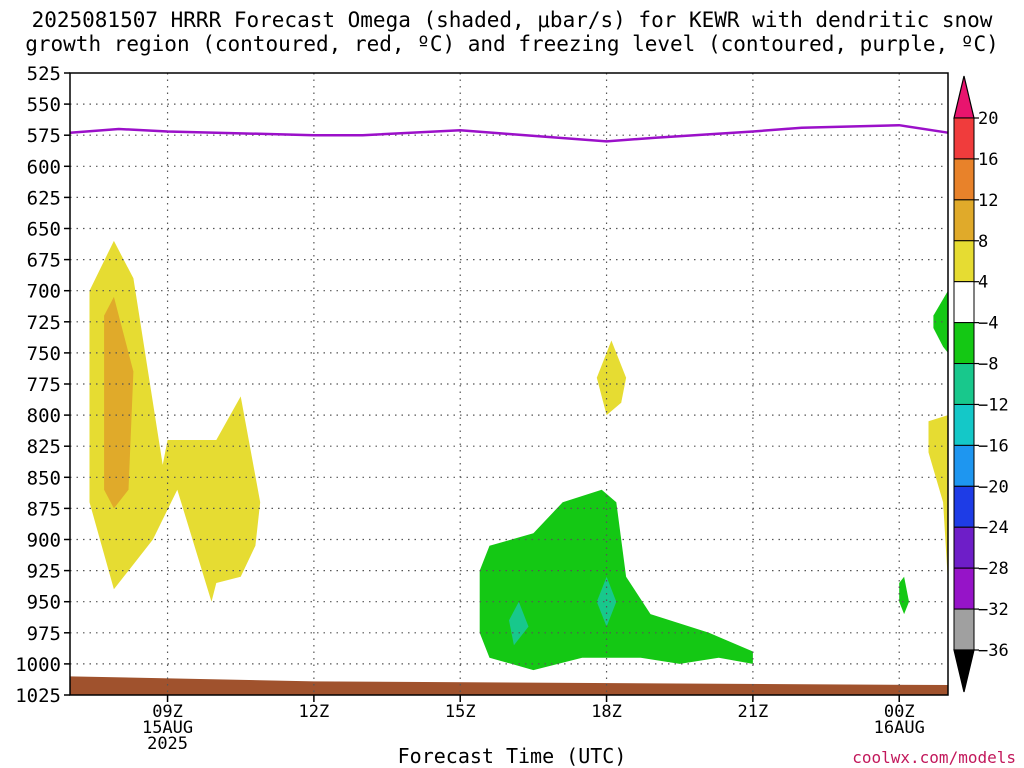 Image resolution: width=1024 pixels, height=768 pixels. I want to click on x-axis-label: Forecast Time (UTC), so click(512, 756).